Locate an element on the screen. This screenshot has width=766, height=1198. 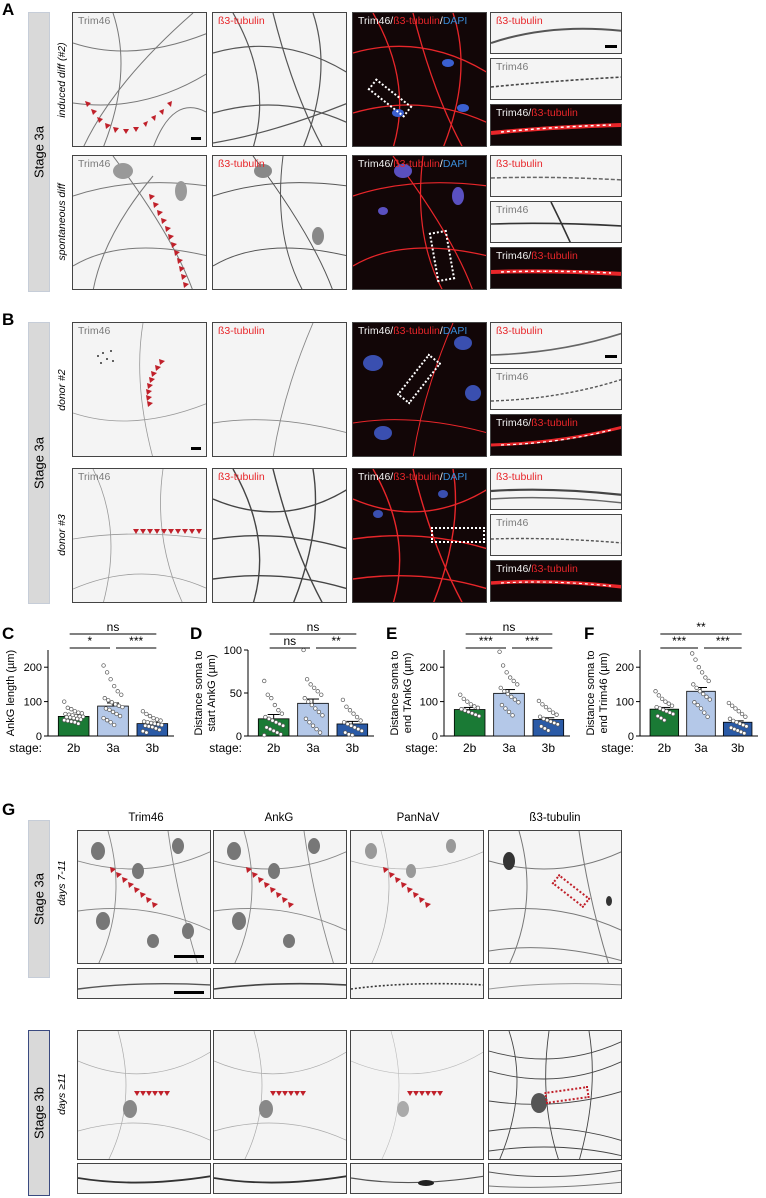
y-axis-label: AnkG length (µm) is located at coordinates (11, 693).